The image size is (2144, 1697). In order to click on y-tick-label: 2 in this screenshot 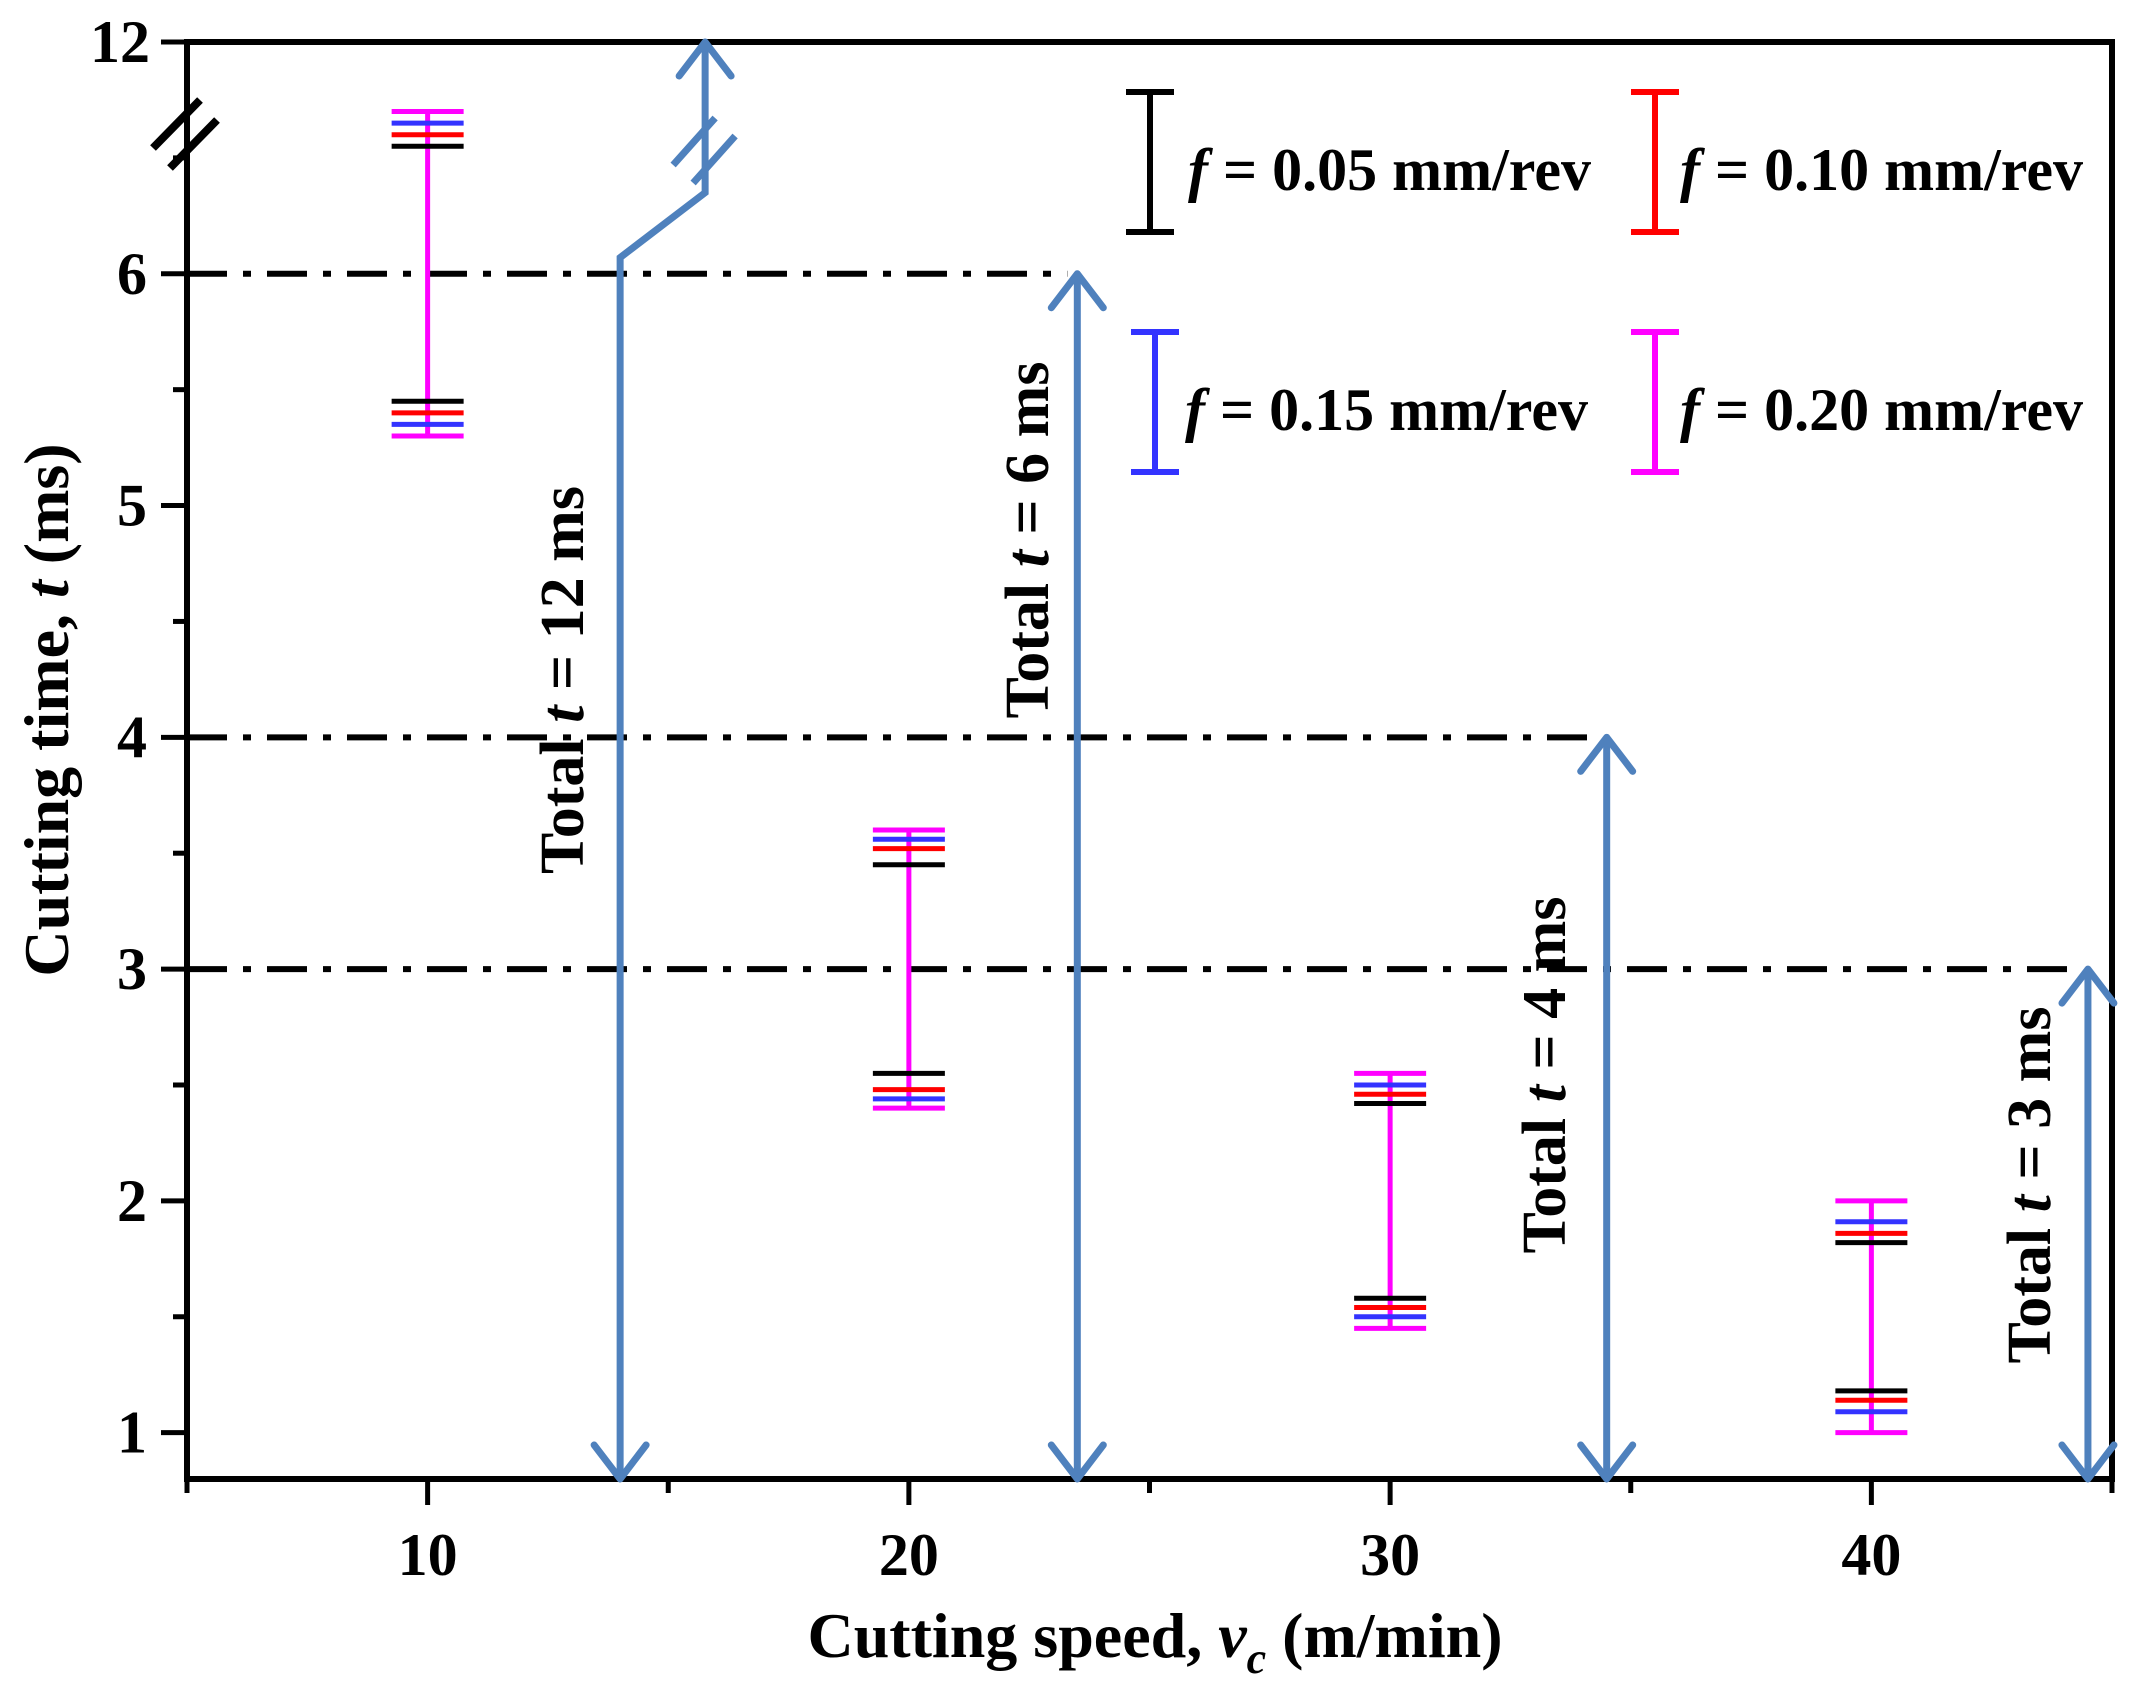, I will do `click(132, 1201)`.